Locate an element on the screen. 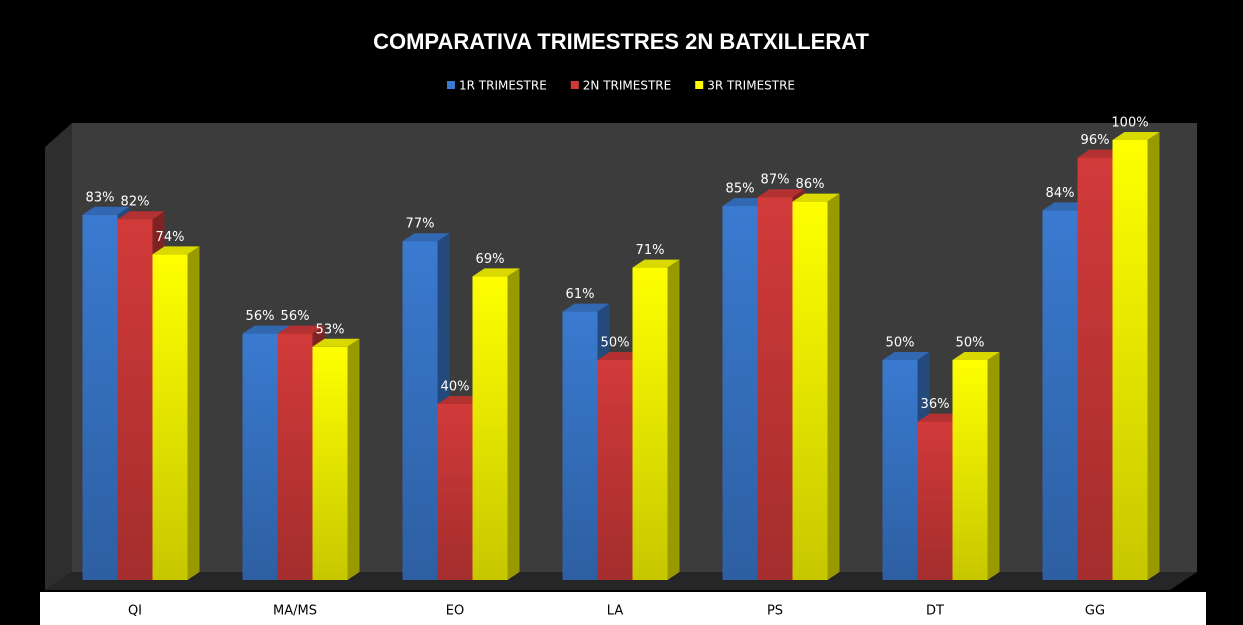 This screenshot has height=625, width=1243. data-label: 100% is located at coordinates (1129, 123).